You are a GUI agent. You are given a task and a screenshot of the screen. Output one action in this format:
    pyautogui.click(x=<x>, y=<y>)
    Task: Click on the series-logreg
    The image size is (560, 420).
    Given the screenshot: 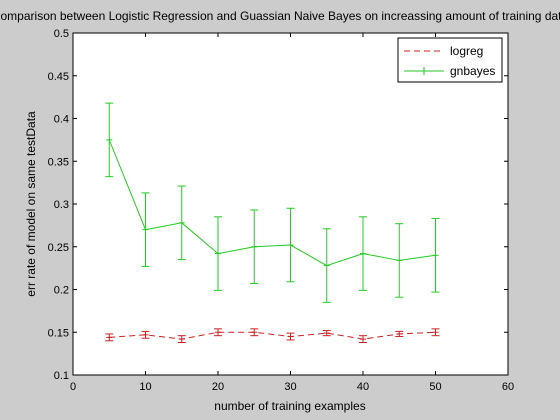 What is the action you would take?
    pyautogui.click(x=272, y=336)
    